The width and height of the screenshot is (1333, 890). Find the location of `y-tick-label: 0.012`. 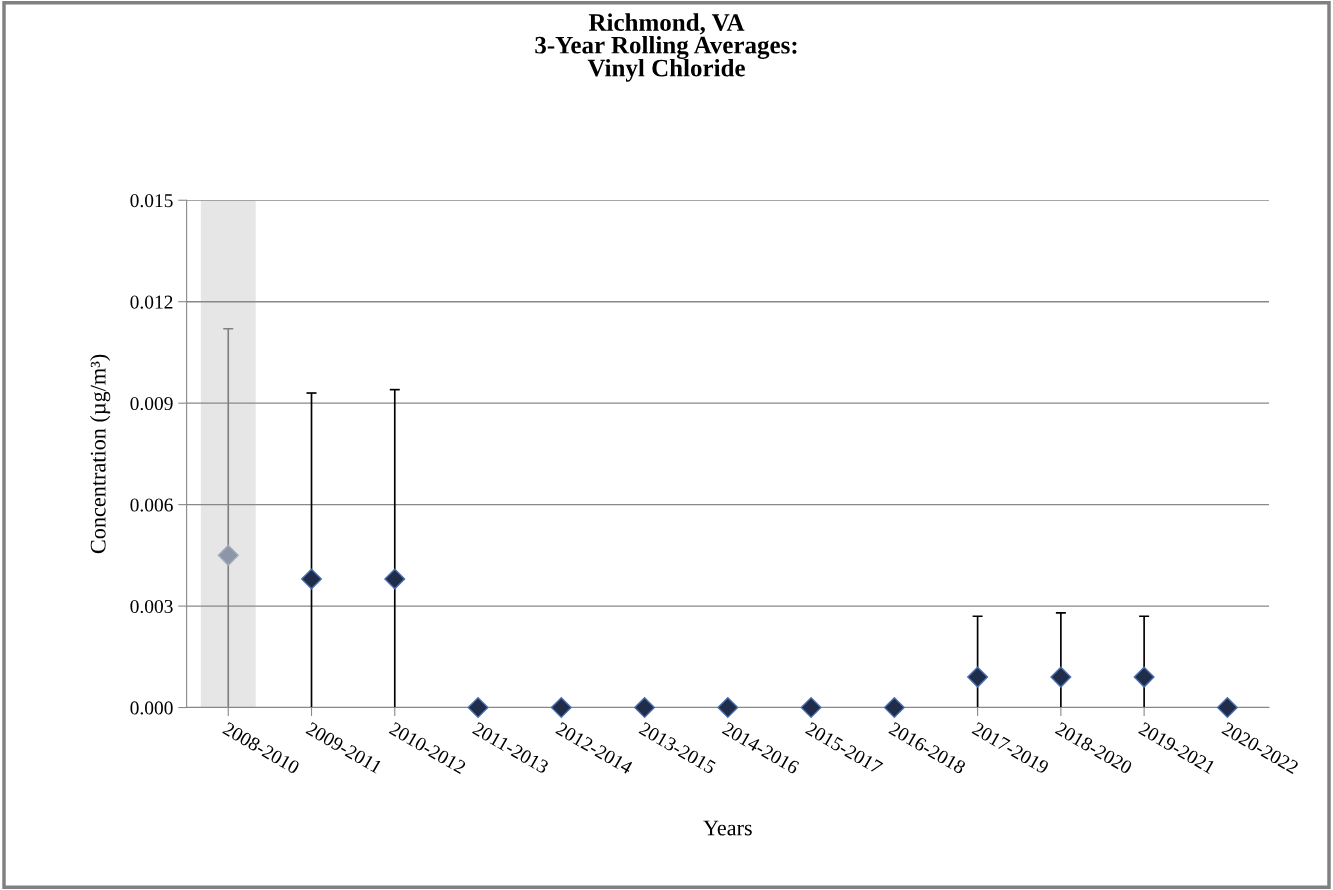

y-tick-label: 0.012 is located at coordinates (151, 302).